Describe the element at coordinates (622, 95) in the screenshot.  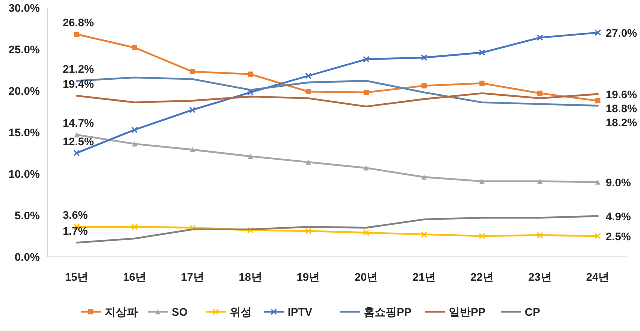
I see `data-label: 19.6%` at that location.